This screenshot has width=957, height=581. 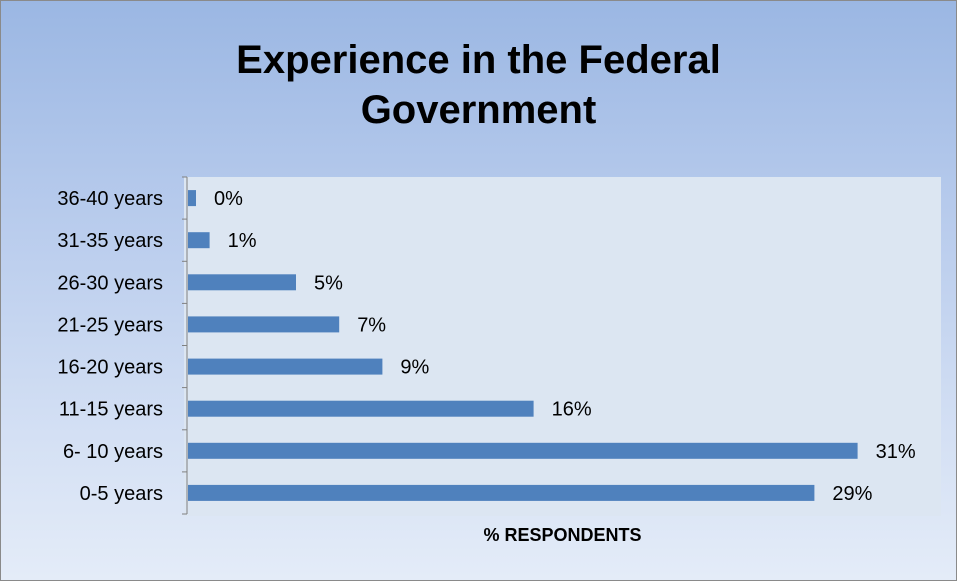 What do you see at coordinates (328, 283) in the screenshot?
I see `data-label: 5%` at bounding box center [328, 283].